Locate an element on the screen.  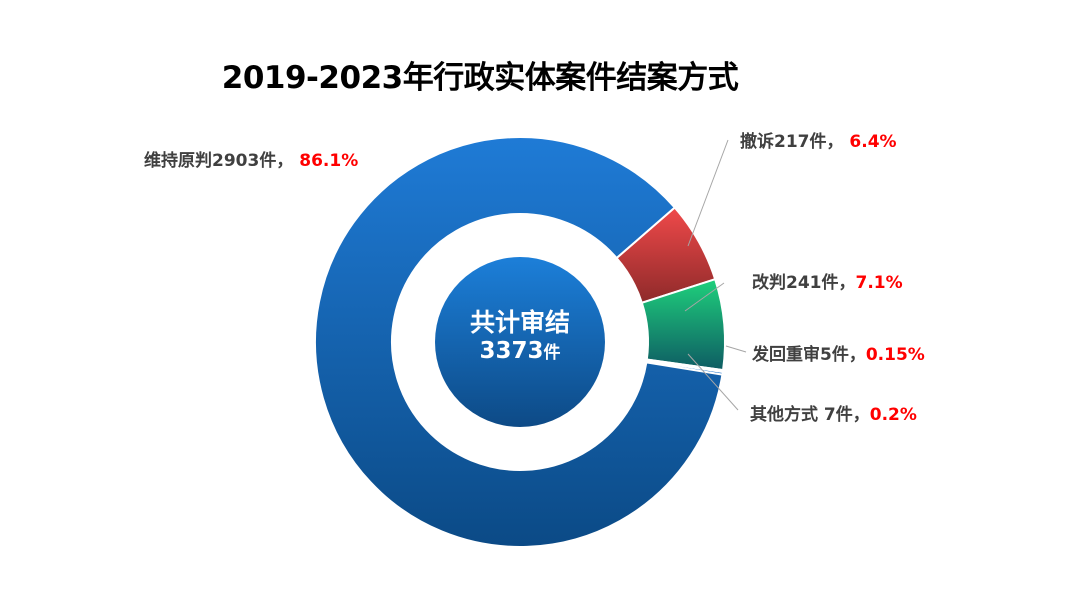
label-che-su-name: 撤诉 is located at coordinates (757, 142).